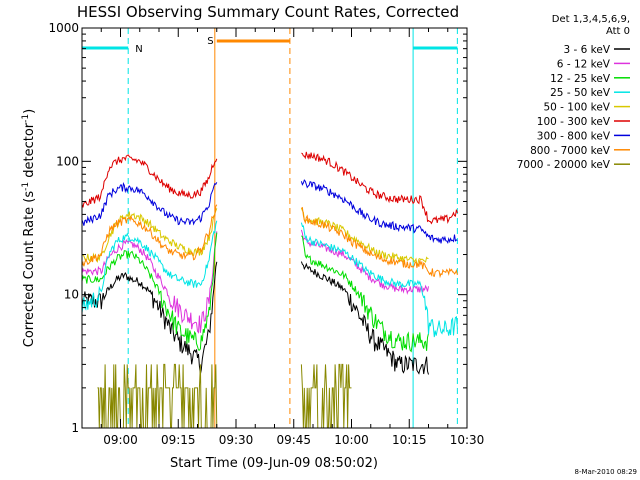 This screenshot has height=480, width=640. What do you see at coordinates (570, 151) in the screenshot?
I see `legend-entry-label: 800 - 7000 keV` at bounding box center [570, 151].